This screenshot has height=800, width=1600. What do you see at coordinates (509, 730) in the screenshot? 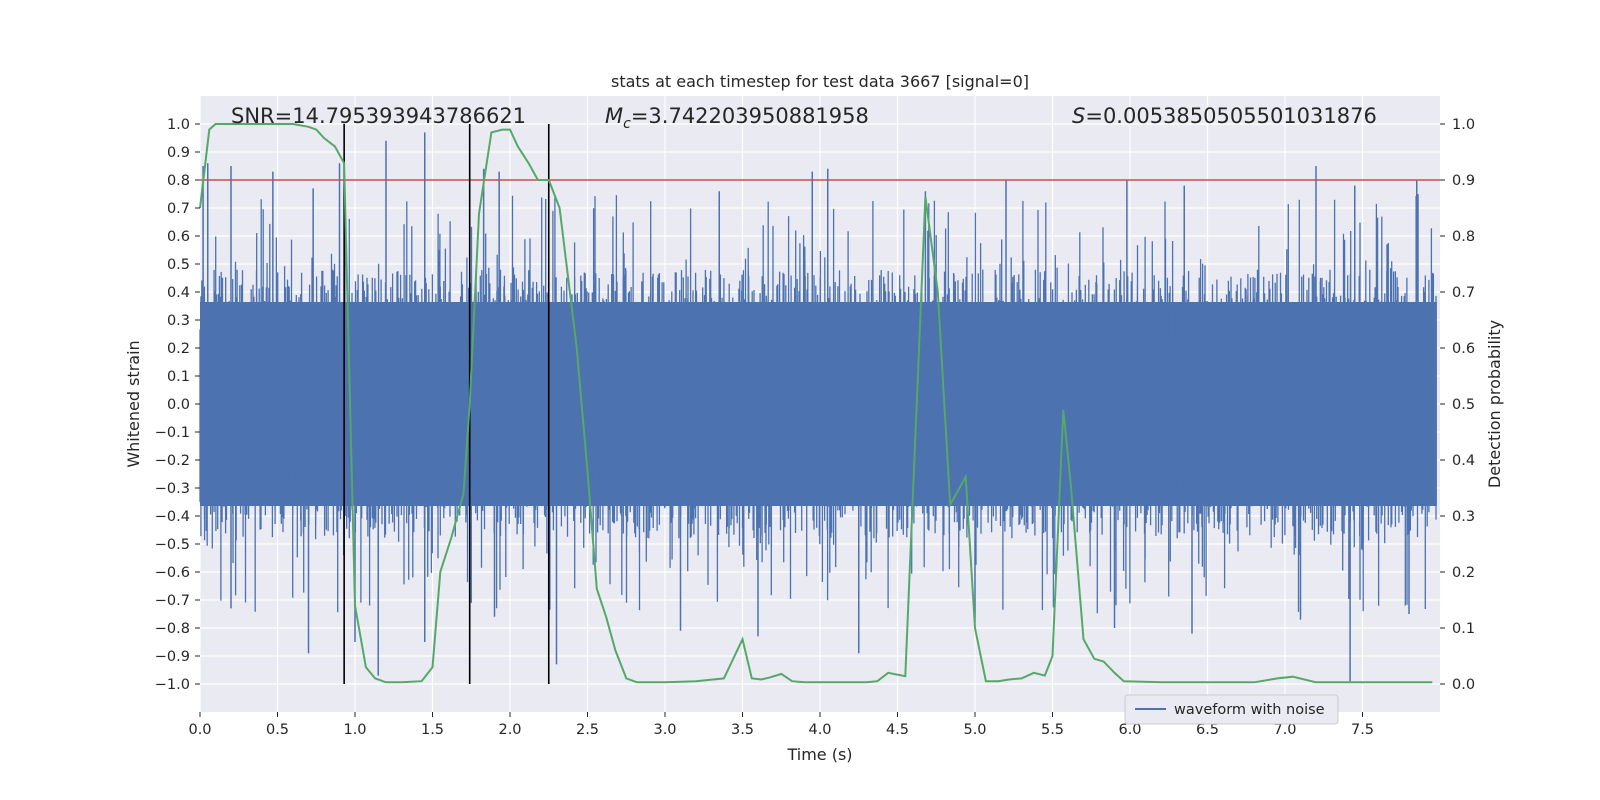
I see `x-tick-label: 2.0` at bounding box center [509, 730].